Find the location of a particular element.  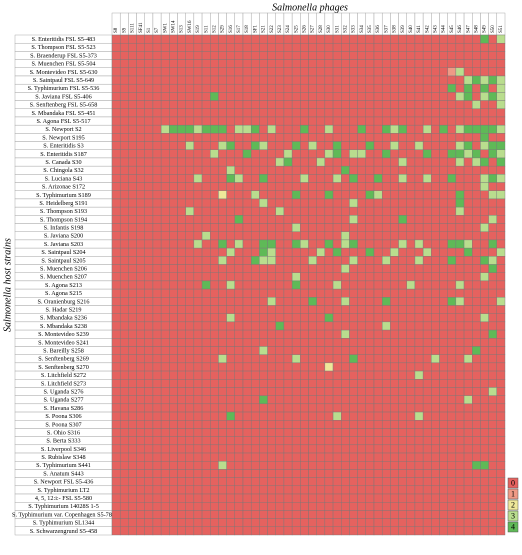

column-label: S50 is located at coordinates (493, 29).